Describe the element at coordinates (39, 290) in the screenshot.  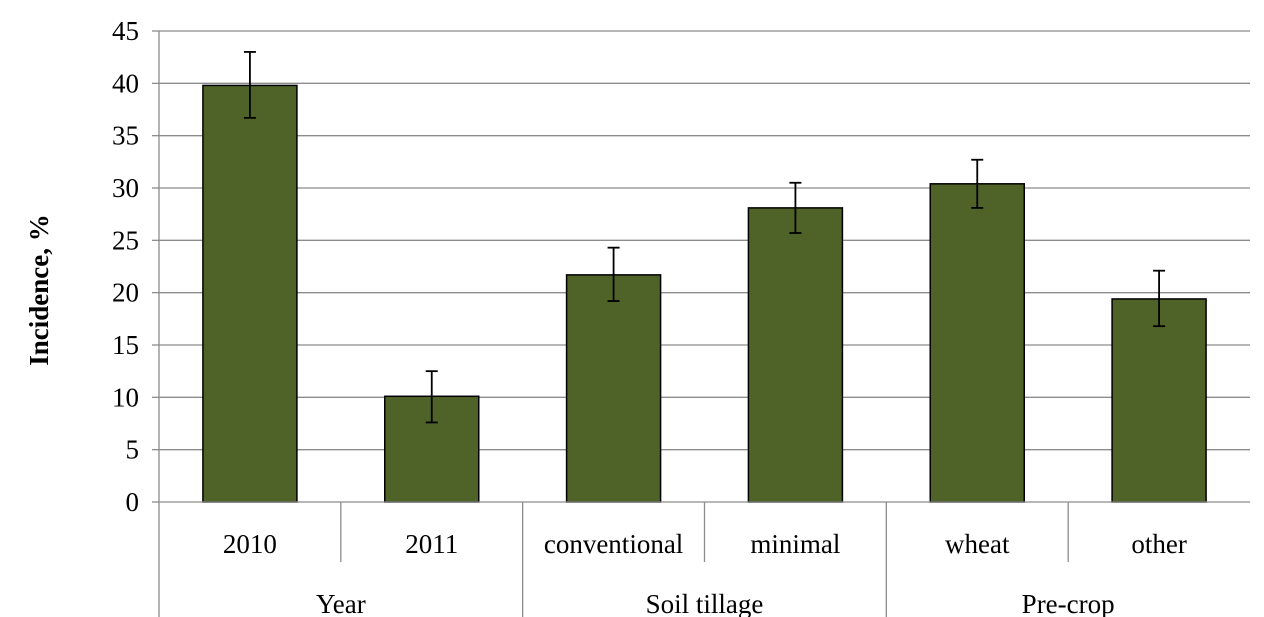
I see `y-axis-title: Incidence, %` at that location.